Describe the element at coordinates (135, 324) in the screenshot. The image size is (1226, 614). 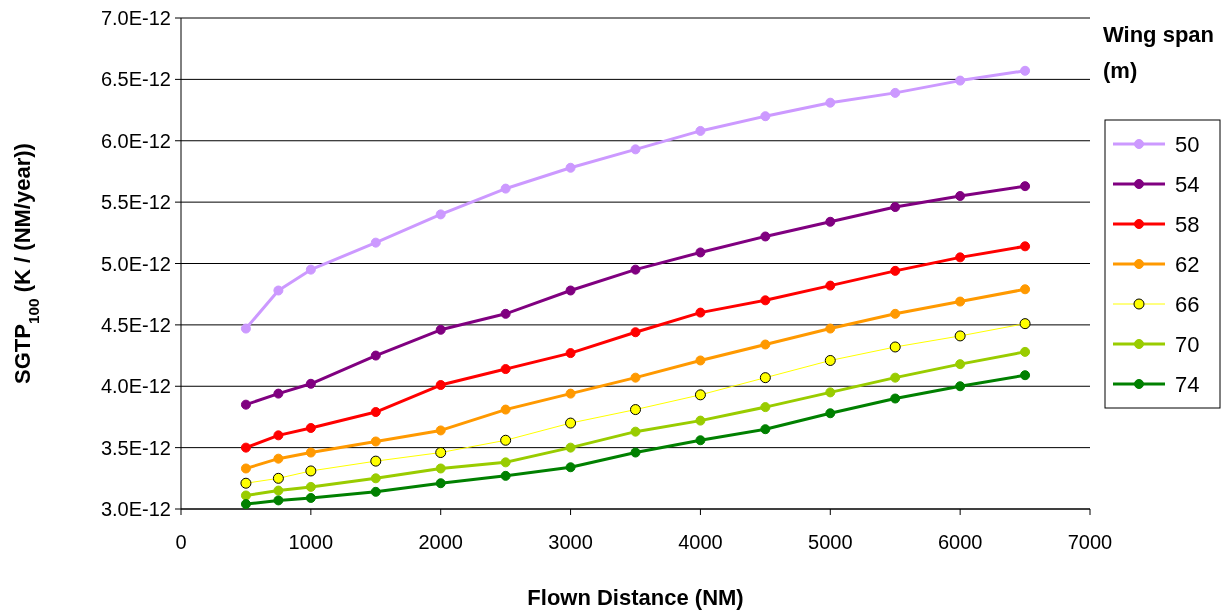
I see `y-tick-label: 4.5E-12` at that location.